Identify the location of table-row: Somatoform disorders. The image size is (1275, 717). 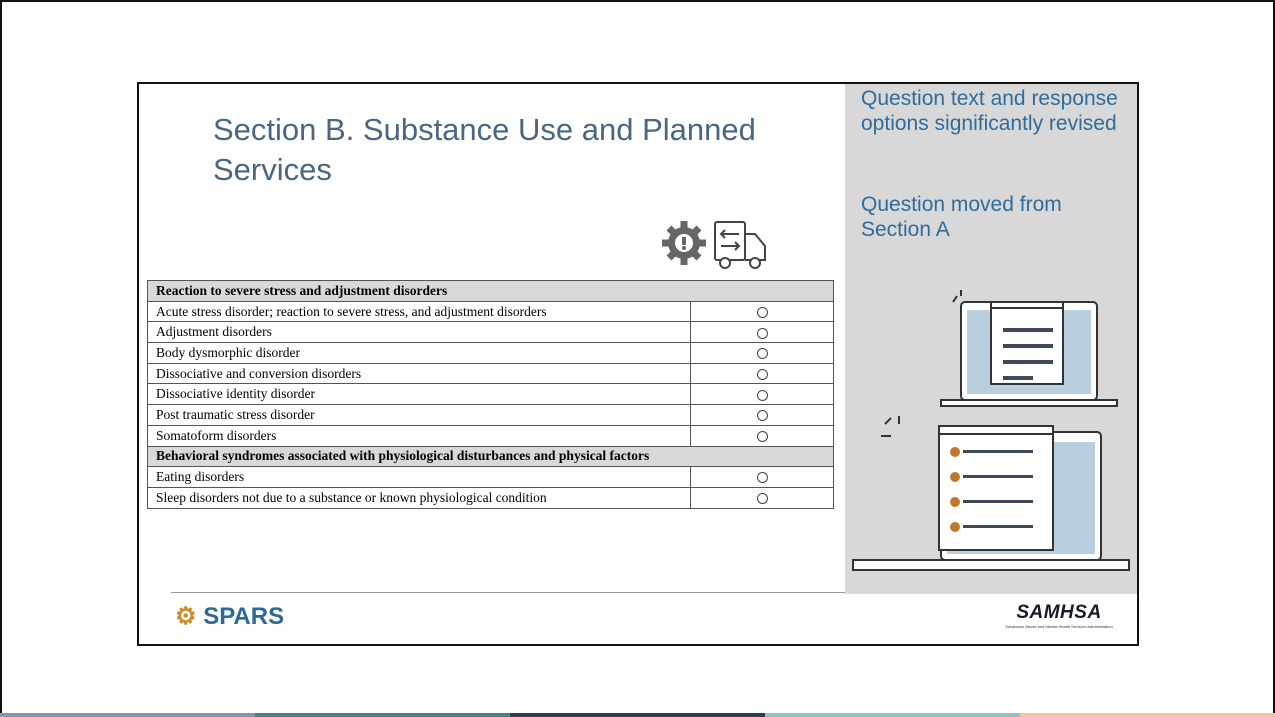
(490, 435).